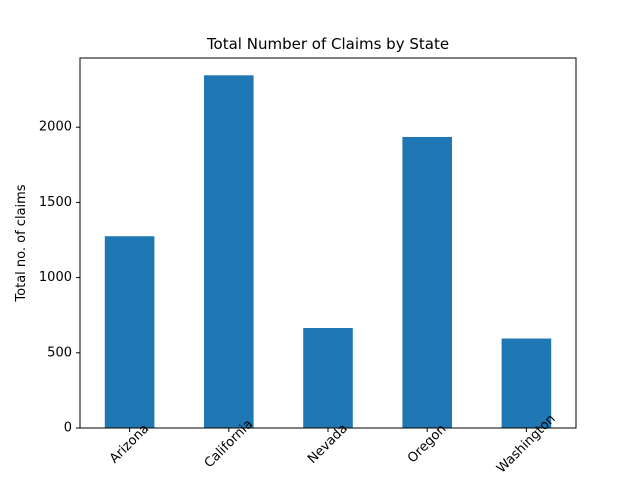 The image size is (640, 480). I want to click on bar-california, so click(229, 251).